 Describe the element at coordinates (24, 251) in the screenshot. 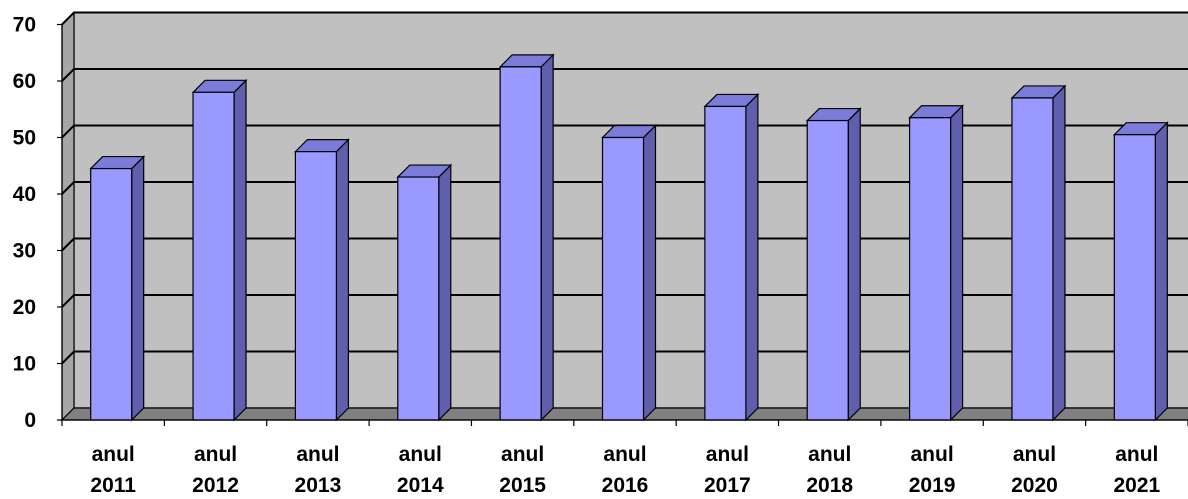

I see `y-tick-label: 30` at that location.